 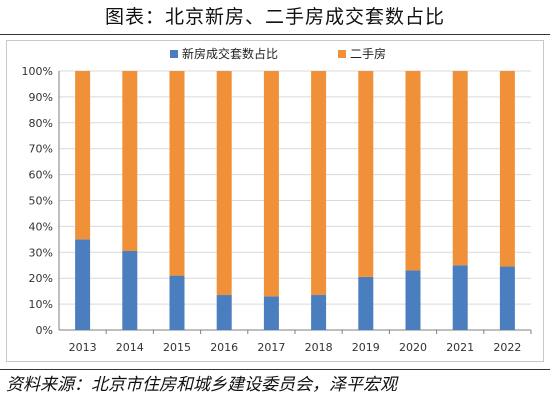 I want to click on x-tick-label: 2016, so click(x=224, y=347).